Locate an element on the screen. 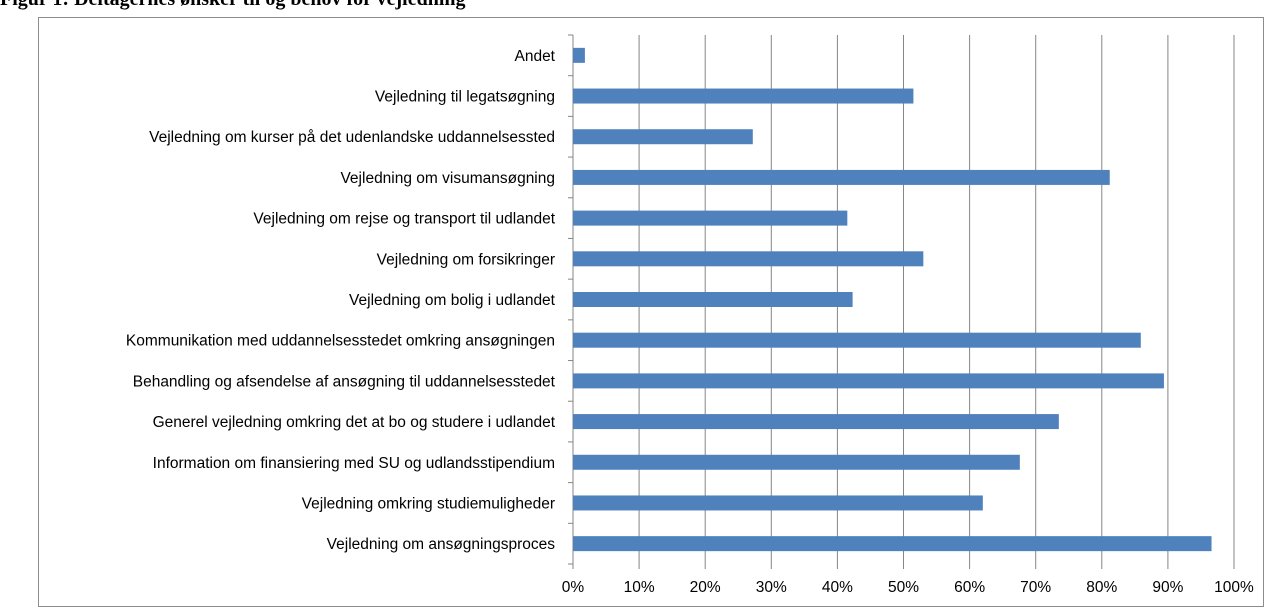 The image size is (1266, 608). x-tick-label: 60% is located at coordinates (969, 587).